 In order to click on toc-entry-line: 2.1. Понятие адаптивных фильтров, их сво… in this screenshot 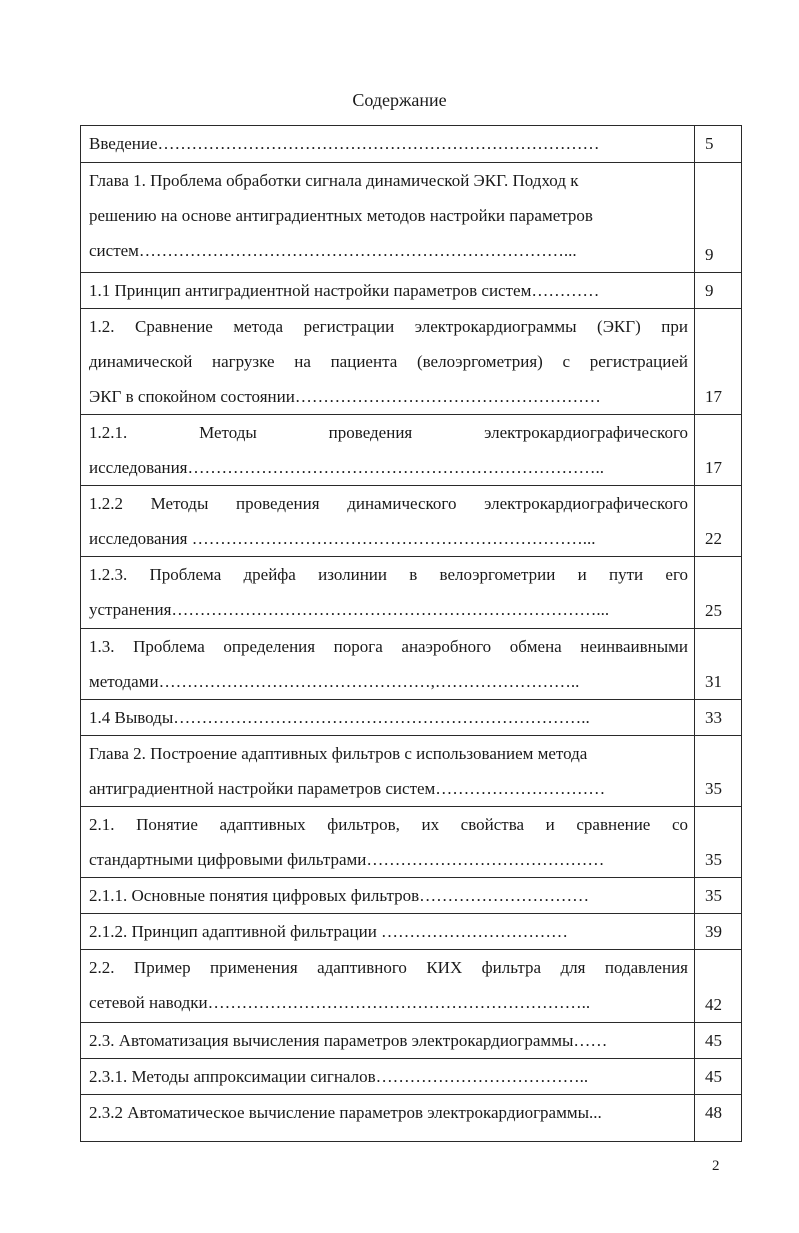, I will do `click(388, 824)`.